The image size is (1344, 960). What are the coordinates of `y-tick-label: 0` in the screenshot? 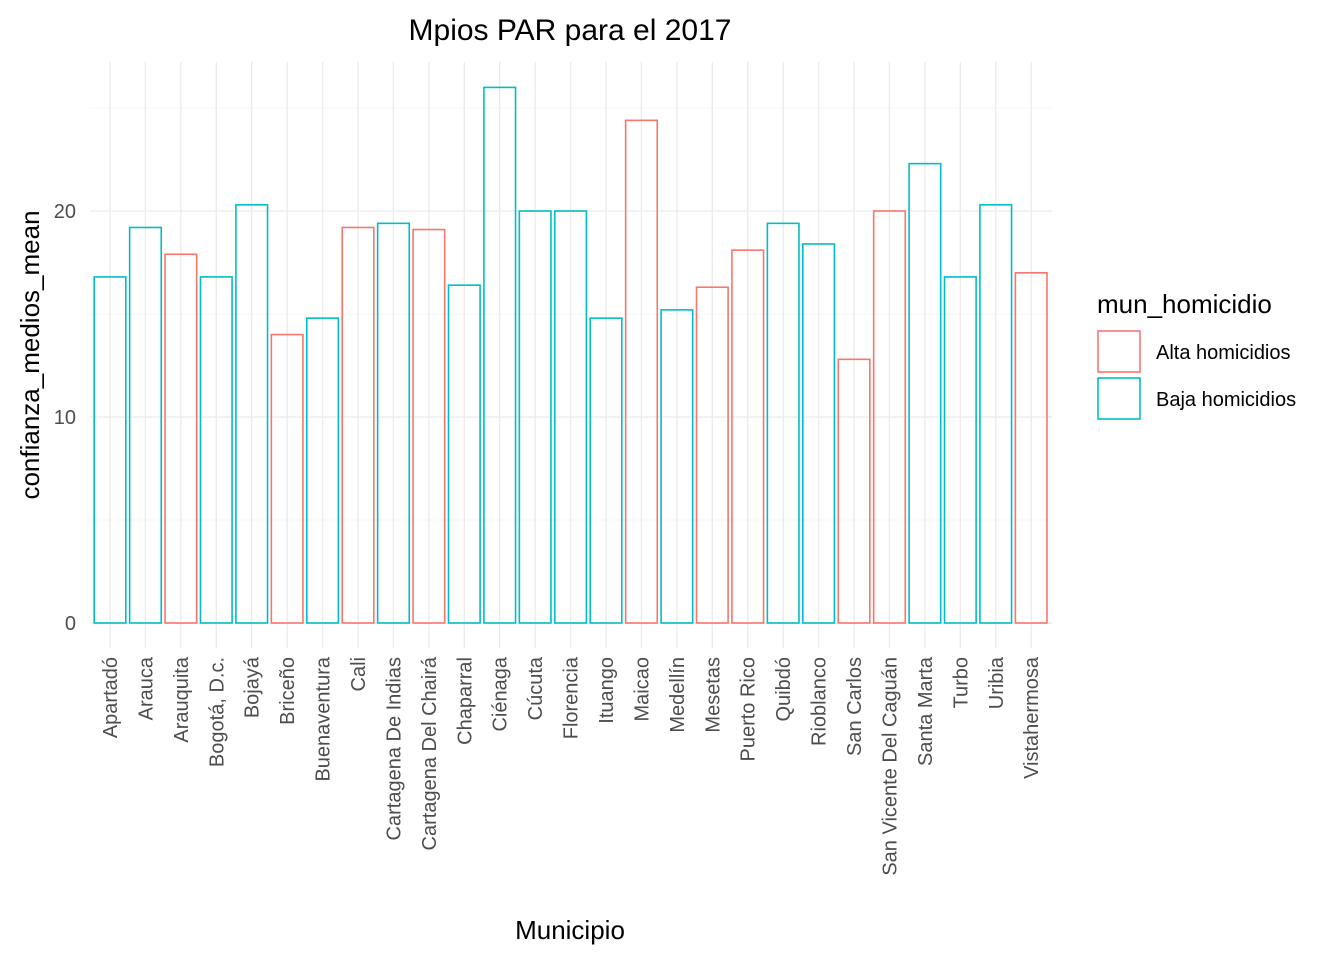 It's located at (70, 624).